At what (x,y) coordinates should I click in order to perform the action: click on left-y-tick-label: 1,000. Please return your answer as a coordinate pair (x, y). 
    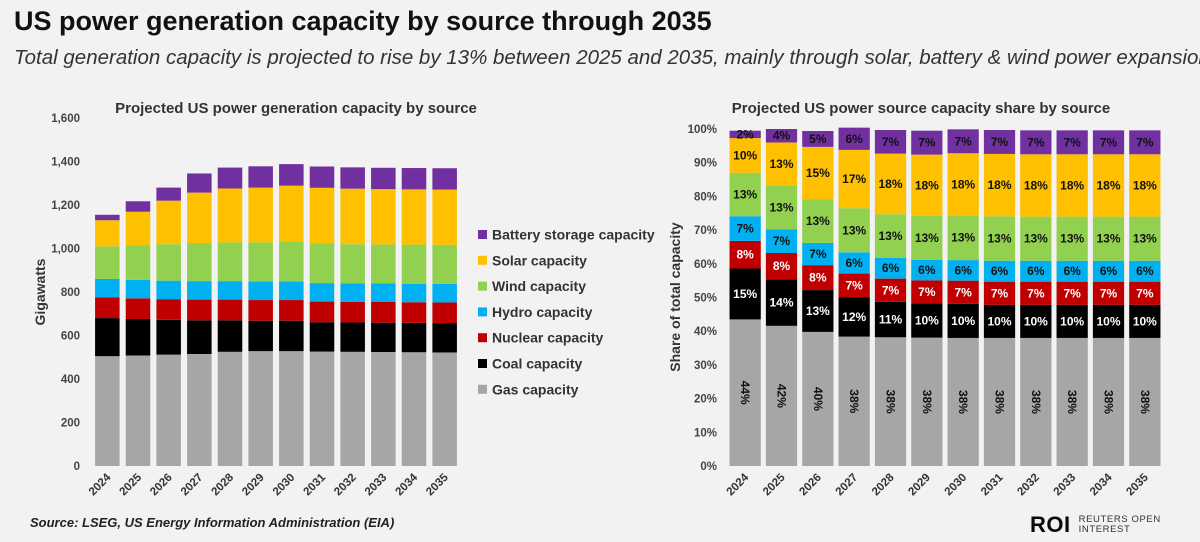
    Looking at the image, I should click on (65, 250).